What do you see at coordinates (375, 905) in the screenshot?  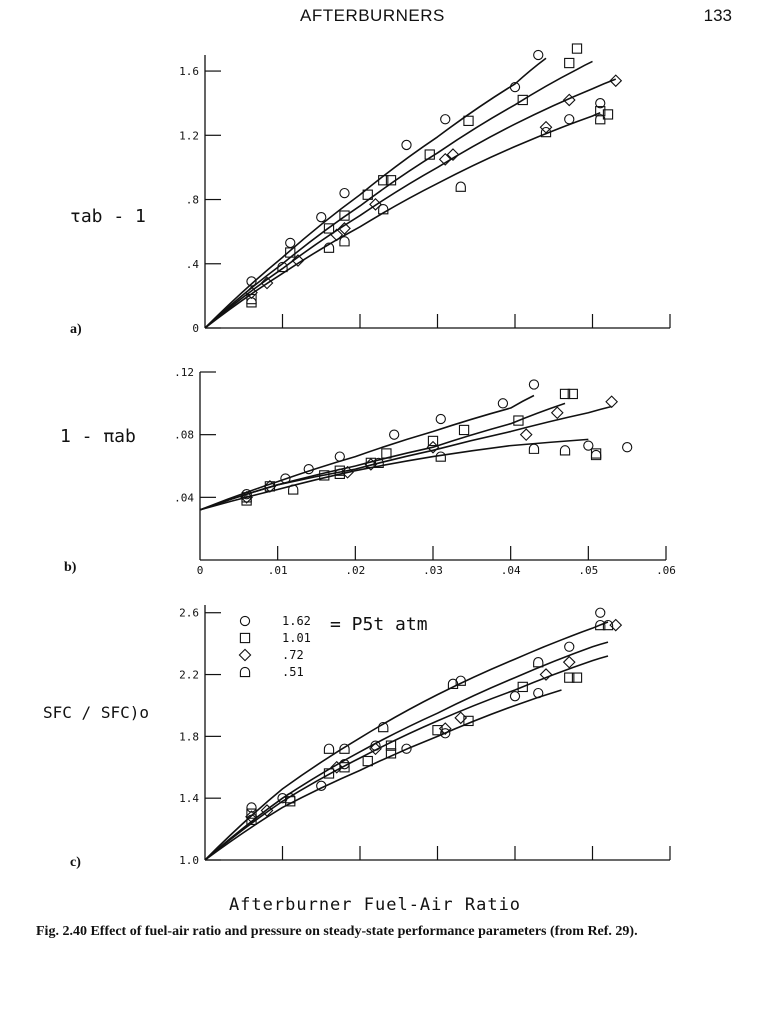 I see `x-axis-label: Afterburner Fuel-Air Ratio` at bounding box center [375, 905].